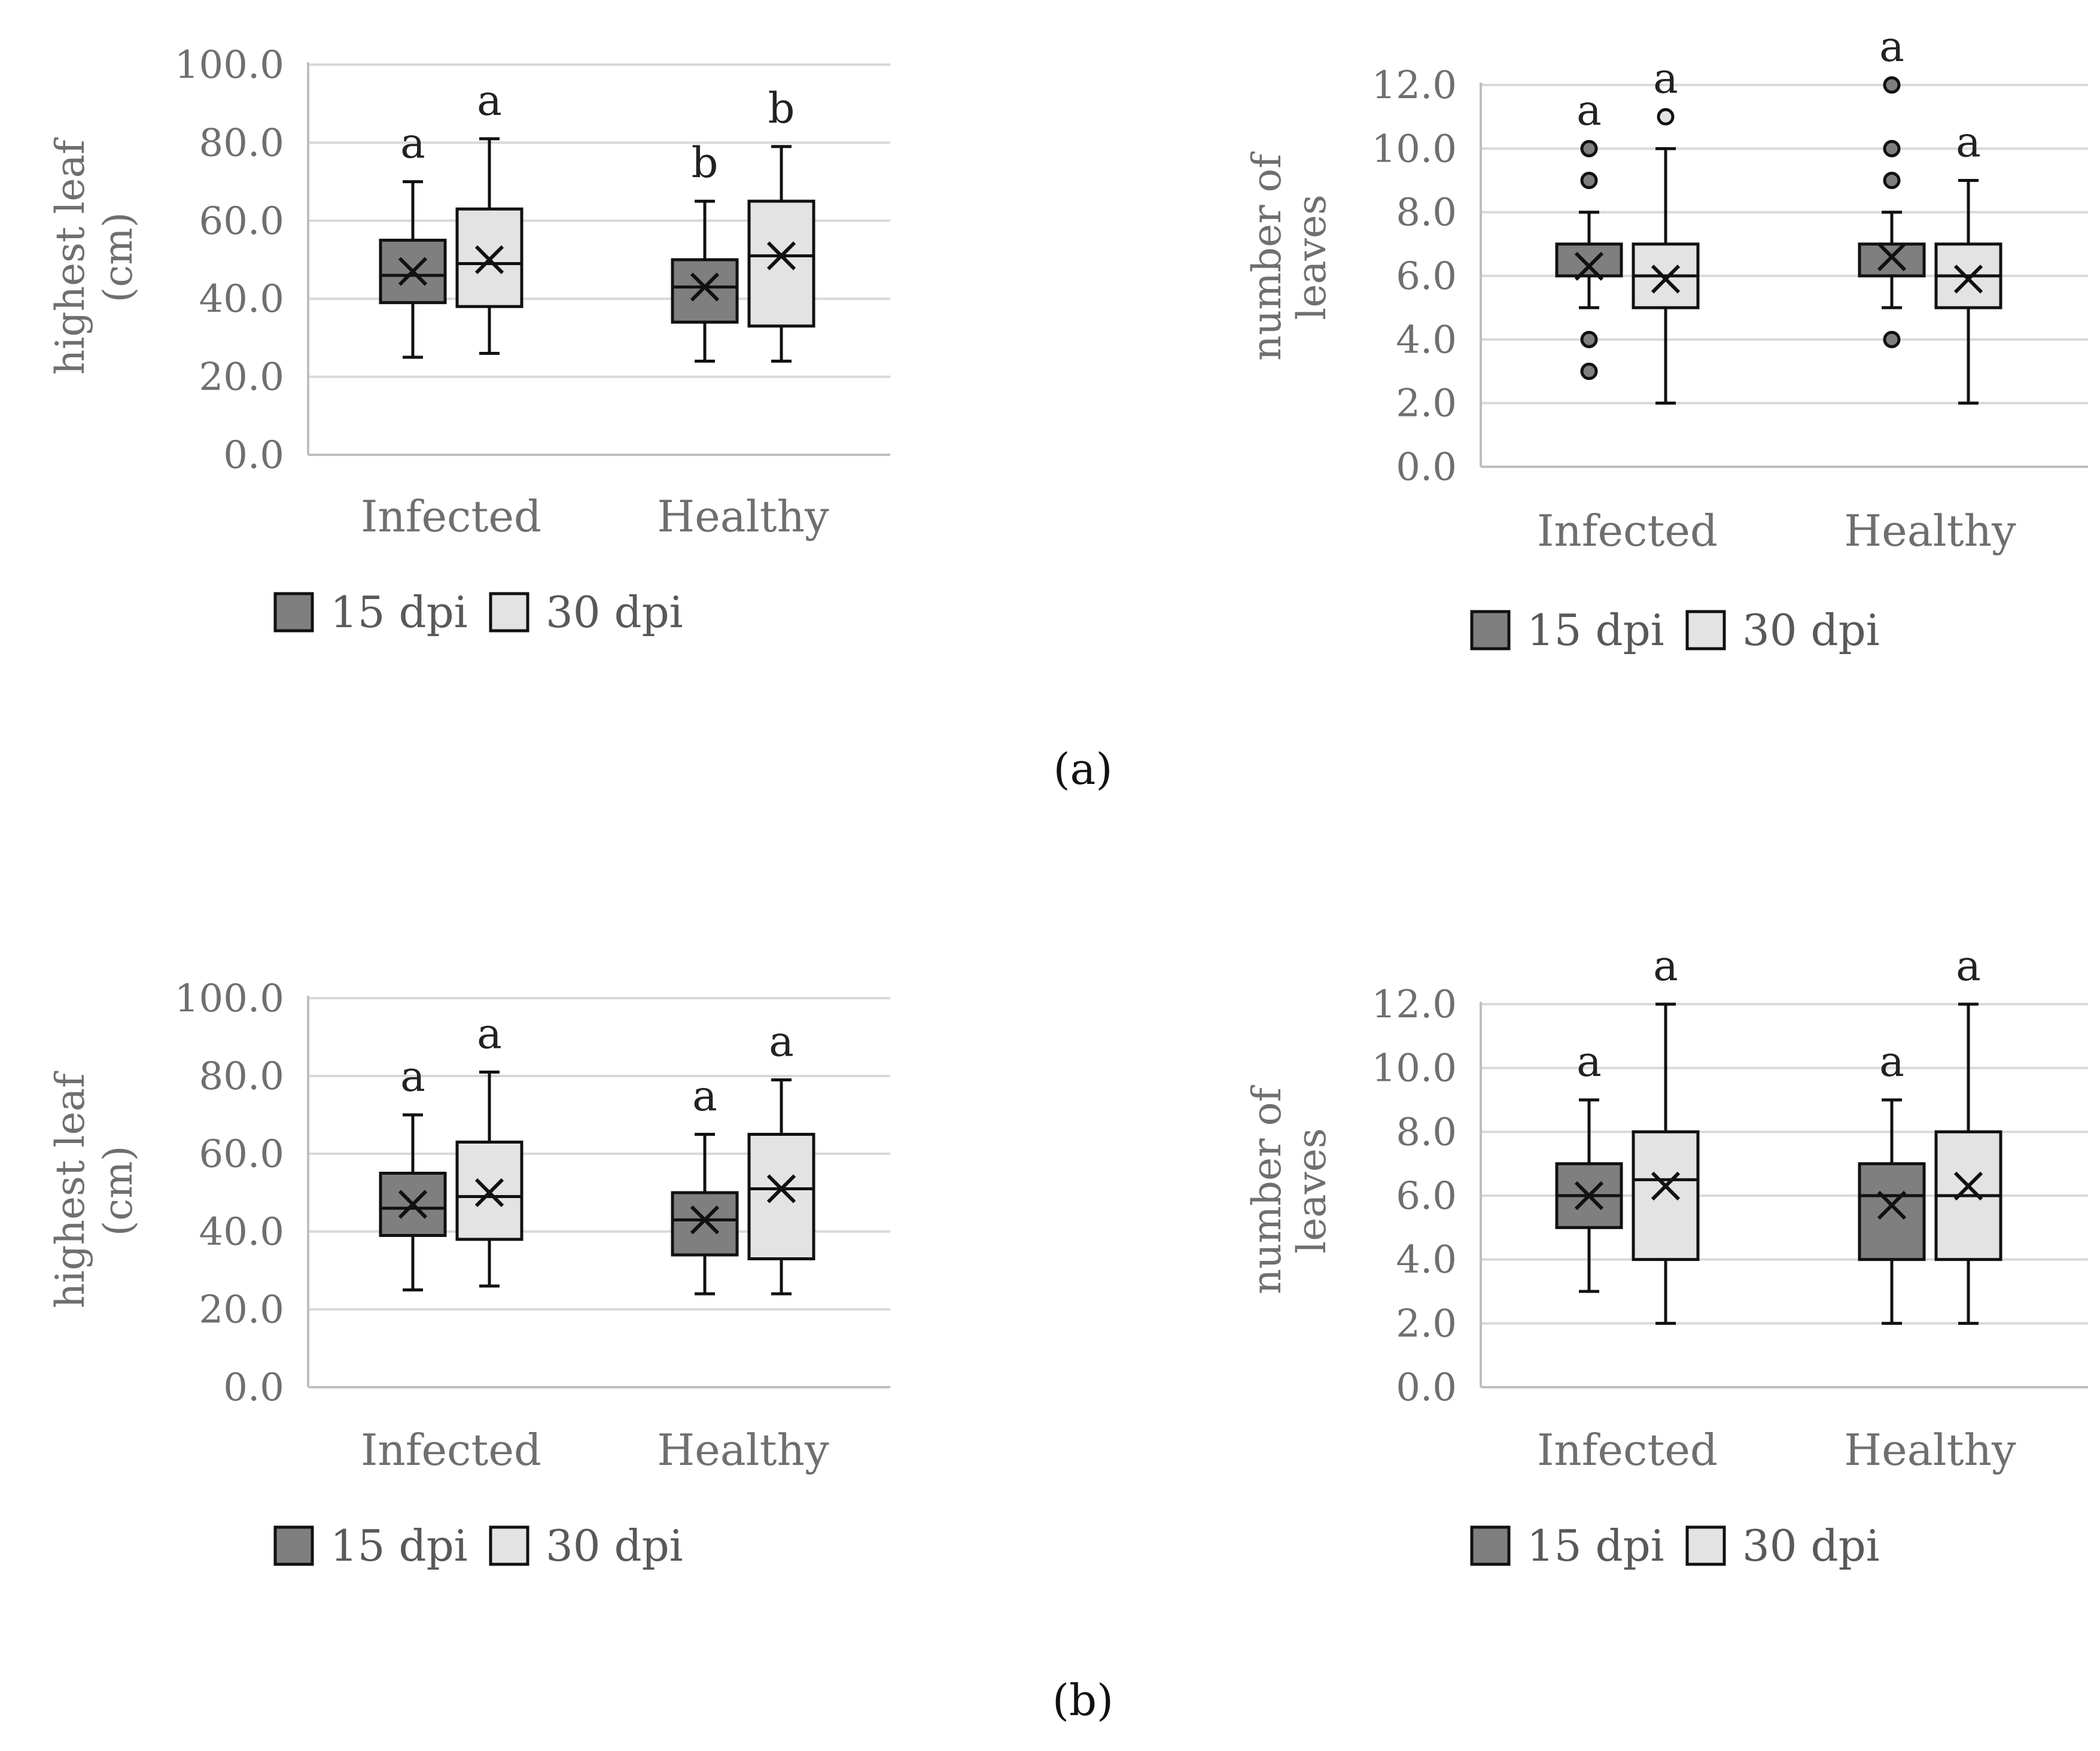 The image size is (2100, 1751). I want to click on y-tick-label: 20.0, so click(242, 1310).